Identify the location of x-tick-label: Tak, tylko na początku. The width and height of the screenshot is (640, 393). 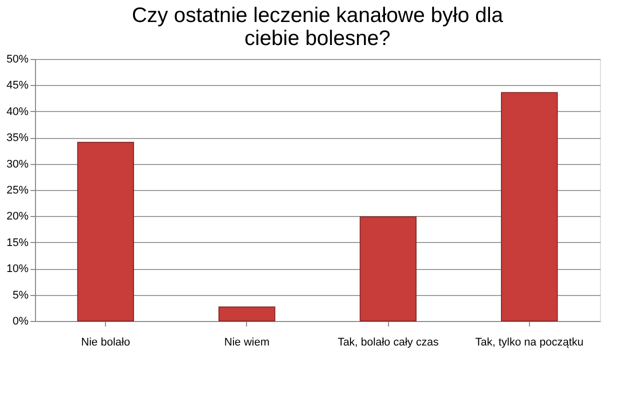
(529, 342).